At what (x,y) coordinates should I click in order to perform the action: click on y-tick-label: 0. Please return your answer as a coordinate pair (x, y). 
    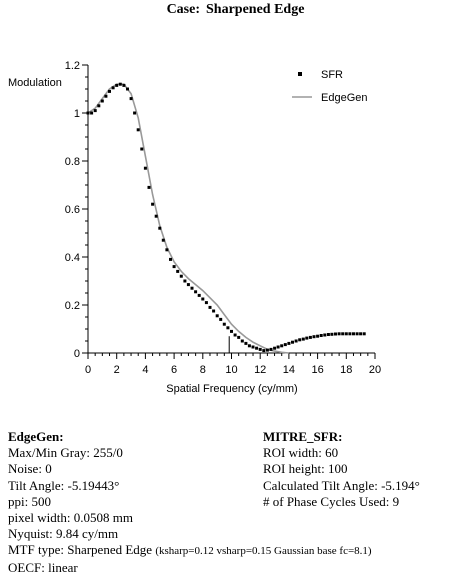
    Looking at the image, I should click on (77, 354).